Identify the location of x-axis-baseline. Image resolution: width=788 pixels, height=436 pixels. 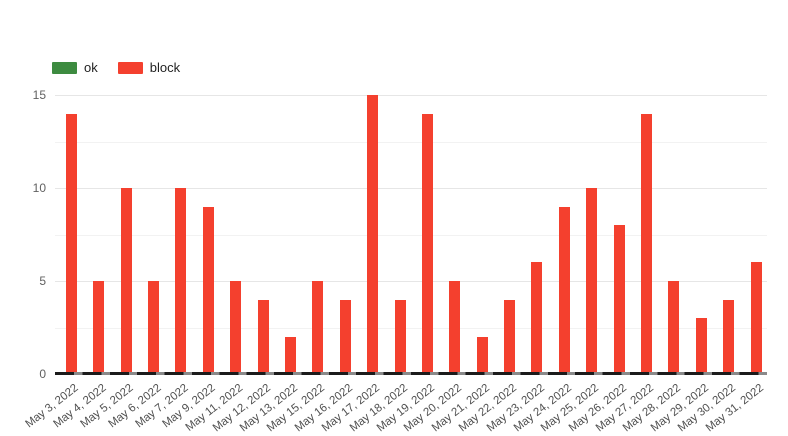
(411, 373).